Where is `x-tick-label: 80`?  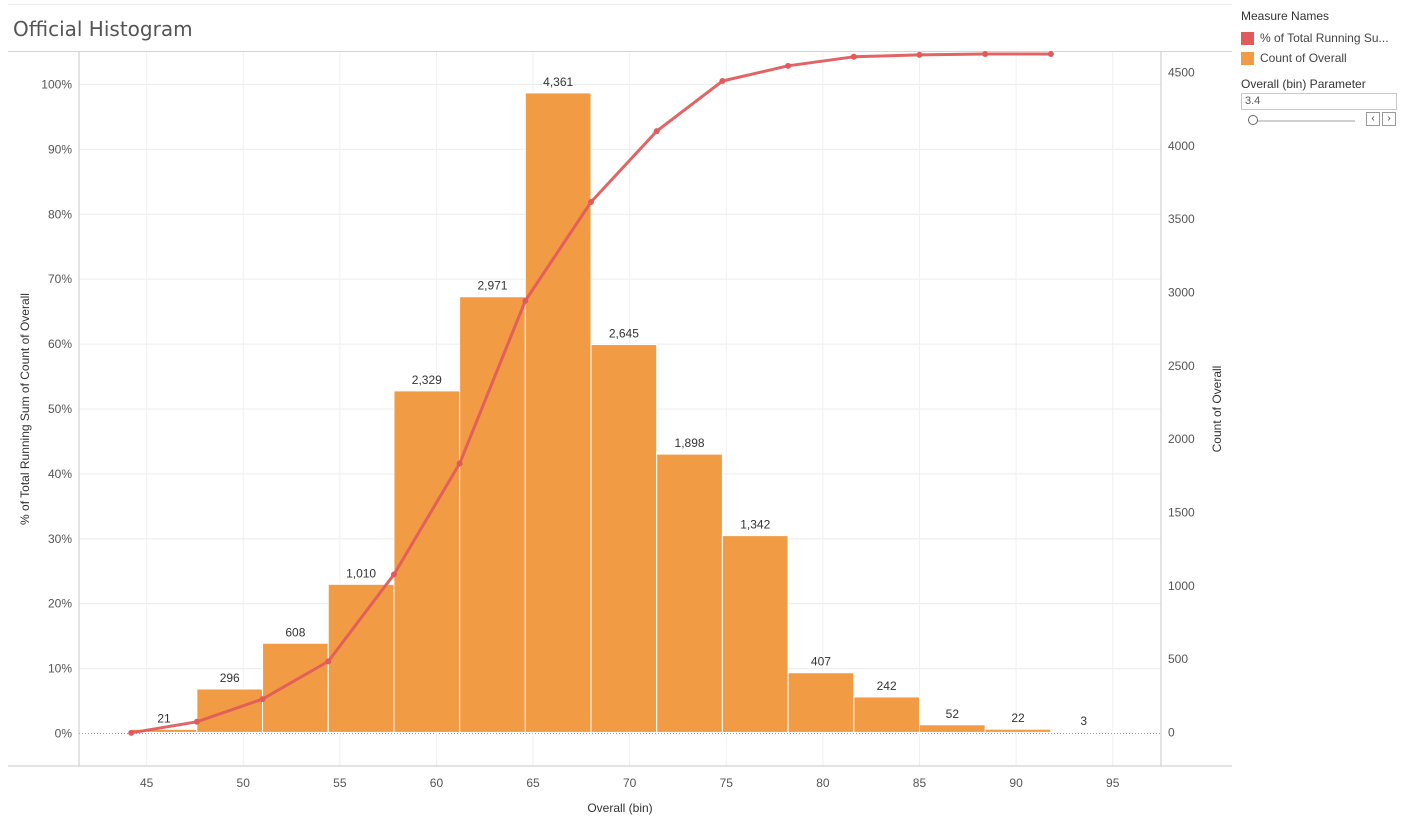 x-tick-label: 80 is located at coordinates (823, 783).